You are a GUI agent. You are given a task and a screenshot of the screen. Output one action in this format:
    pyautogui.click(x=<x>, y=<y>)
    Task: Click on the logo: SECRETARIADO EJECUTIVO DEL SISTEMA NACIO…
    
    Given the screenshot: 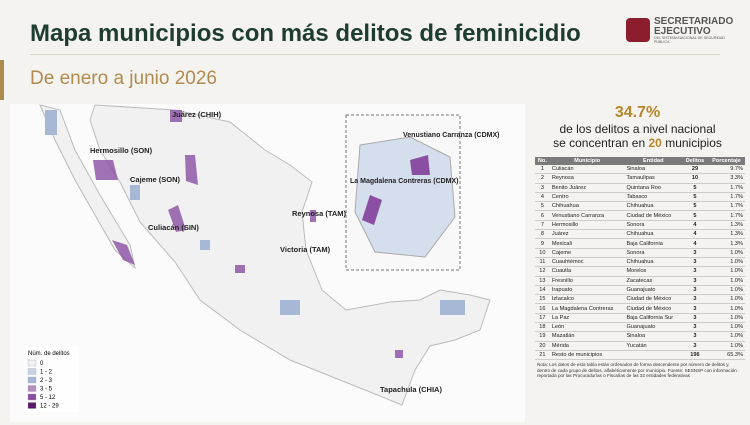 What is the action you would take?
    pyautogui.click(x=694, y=30)
    